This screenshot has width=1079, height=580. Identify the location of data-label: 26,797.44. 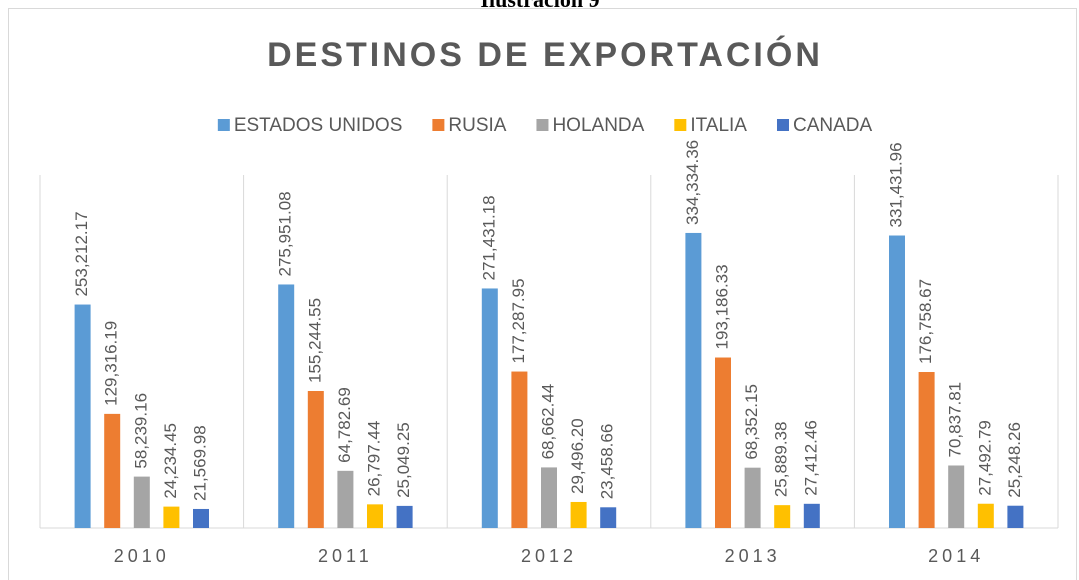
(373, 459).